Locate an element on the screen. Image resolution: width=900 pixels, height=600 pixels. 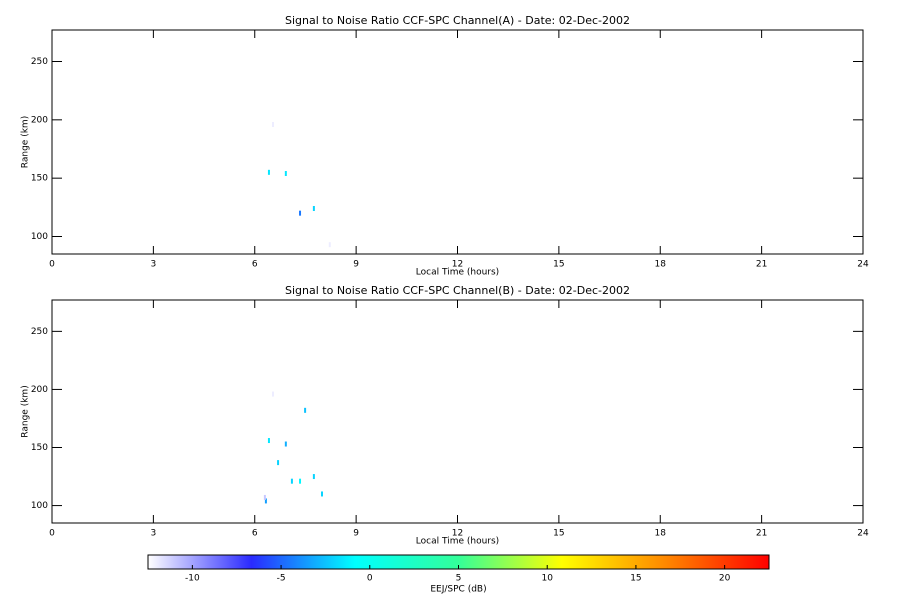
colorbar-tick-label: 10 is located at coordinates (547, 579).